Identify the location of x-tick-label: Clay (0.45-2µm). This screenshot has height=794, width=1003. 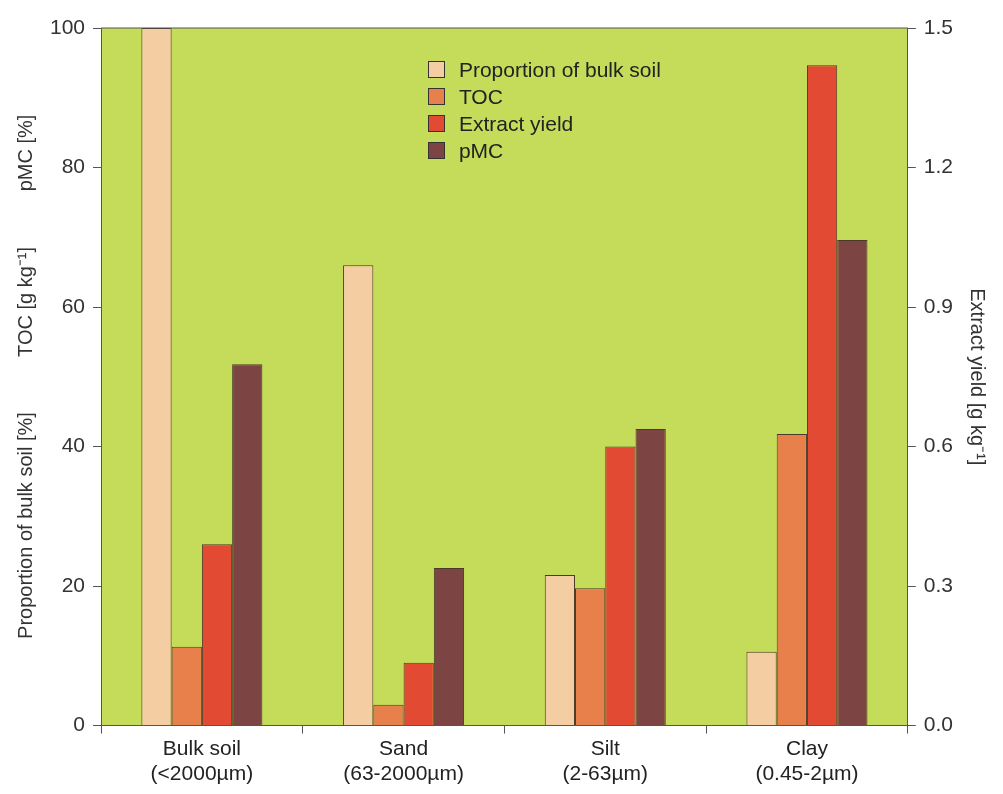
(807, 760).